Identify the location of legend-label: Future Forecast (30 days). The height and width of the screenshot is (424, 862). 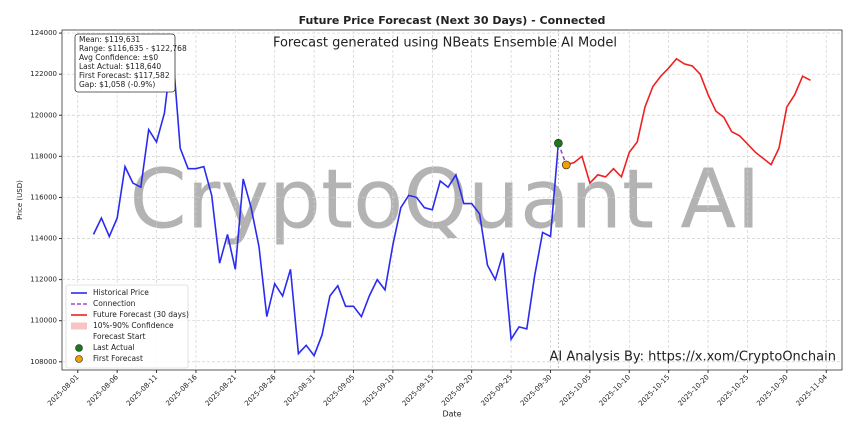
(141, 314).